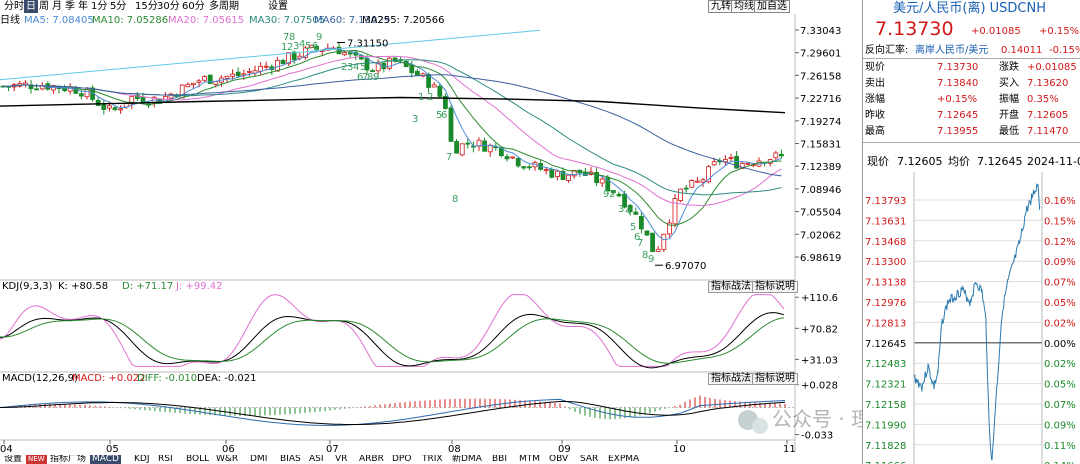 This screenshot has height=464, width=1080. I want to click on period-tab-8: 15分, so click(146, 6).